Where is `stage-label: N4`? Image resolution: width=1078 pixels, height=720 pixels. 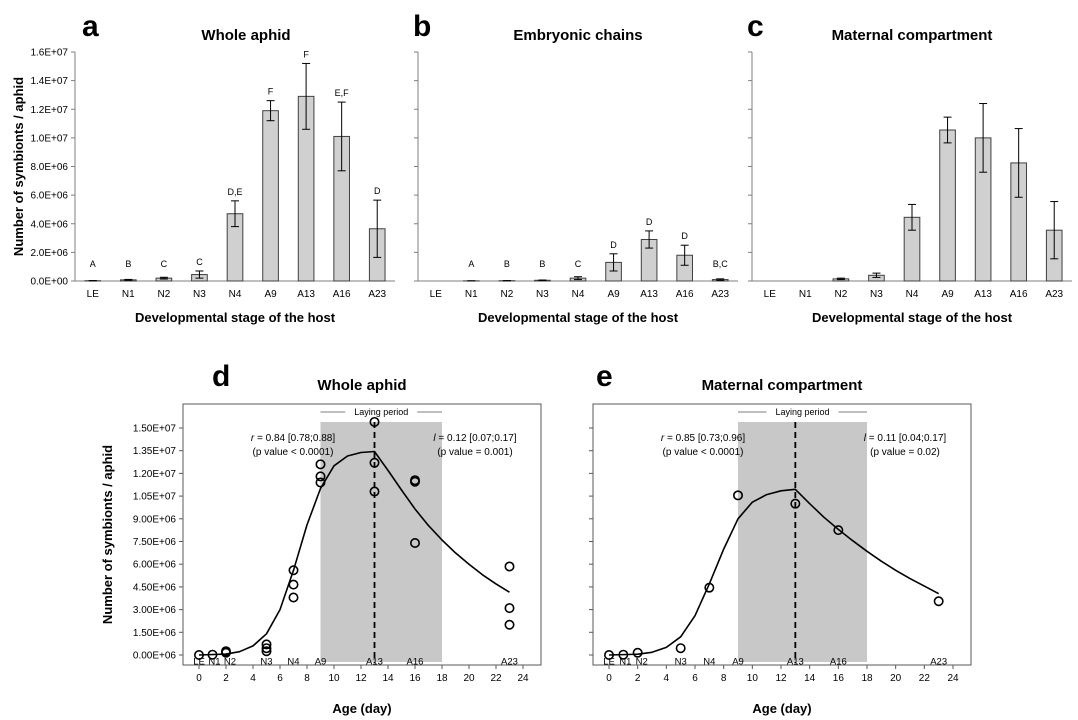 stage-label: N4 is located at coordinates (709, 662).